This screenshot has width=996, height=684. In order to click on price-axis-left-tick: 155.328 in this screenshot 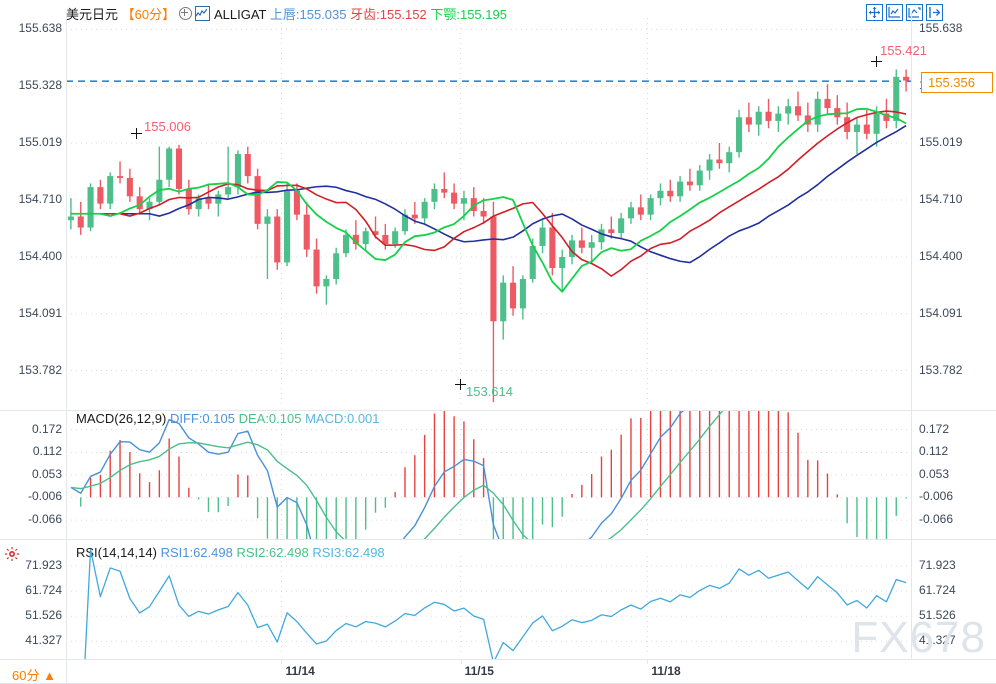, I will do `click(40, 85)`.